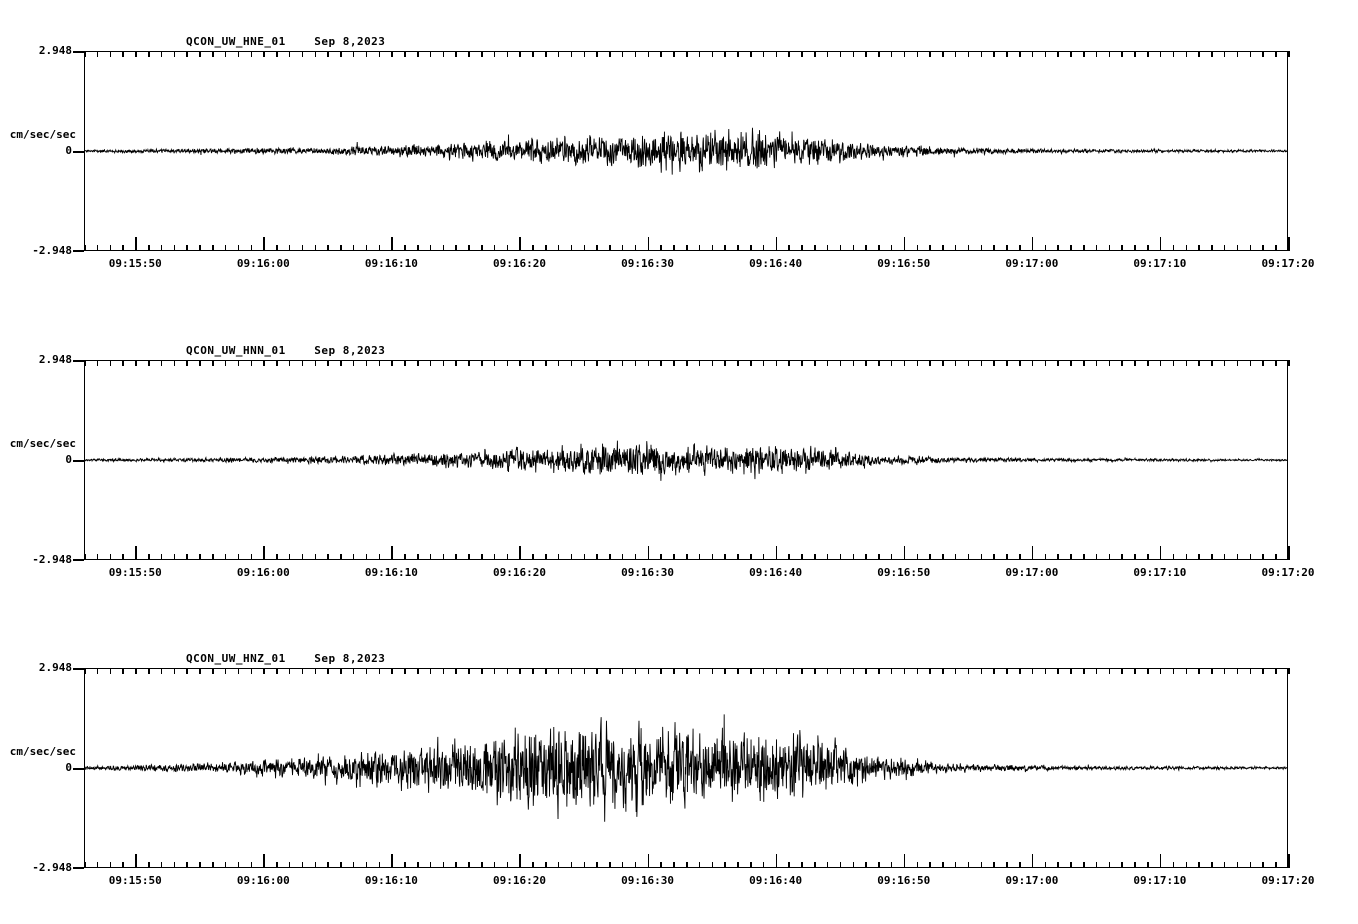 The image size is (1358, 924). What do you see at coordinates (286, 350) in the screenshot?
I see `panel-title-hnn: QCON_UW_HNN_01 Sep 8,2023` at bounding box center [286, 350].